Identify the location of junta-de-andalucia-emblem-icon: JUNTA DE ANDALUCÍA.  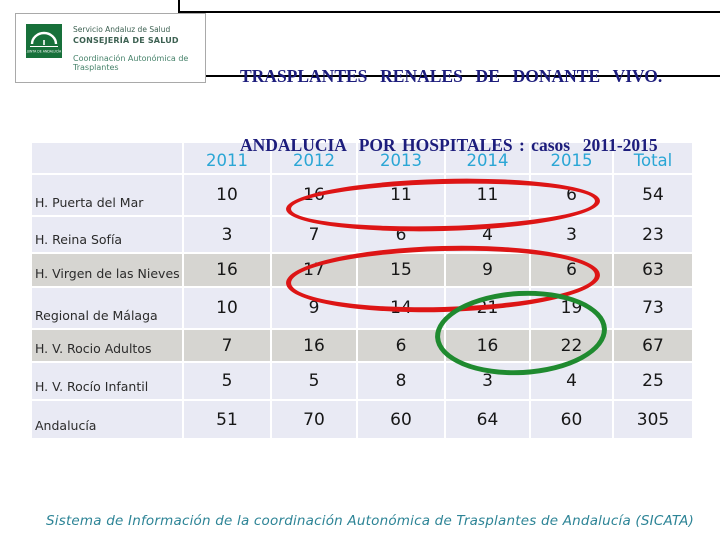
(44, 41).